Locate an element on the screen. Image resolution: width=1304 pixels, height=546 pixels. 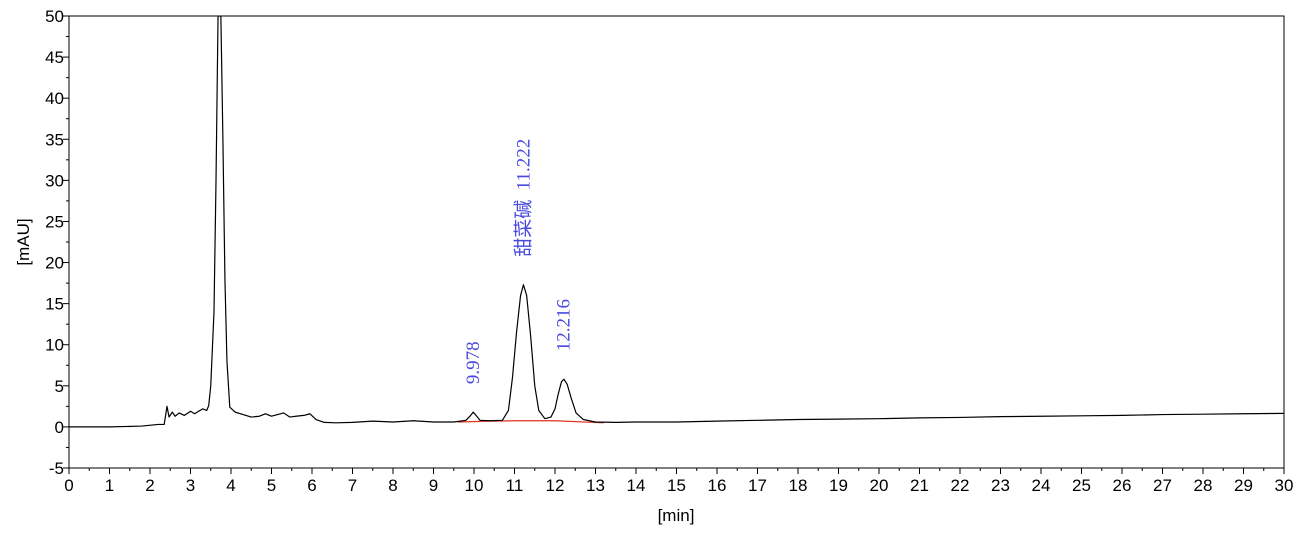
x-tick-label: 20 is located at coordinates (879, 485).